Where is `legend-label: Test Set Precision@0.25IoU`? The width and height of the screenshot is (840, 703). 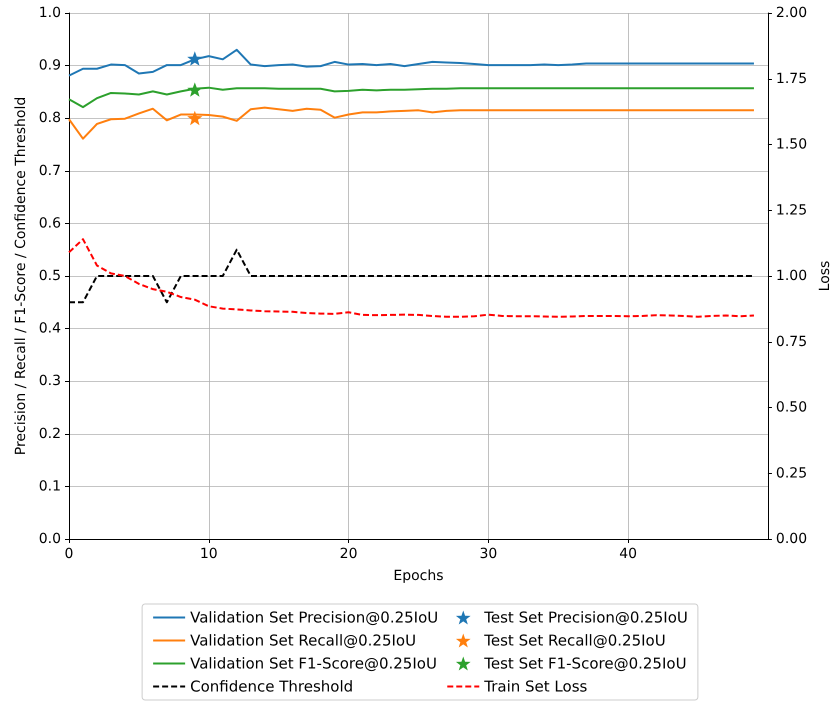 legend-label: Test Set Precision@0.25IoU is located at coordinates (585, 617).